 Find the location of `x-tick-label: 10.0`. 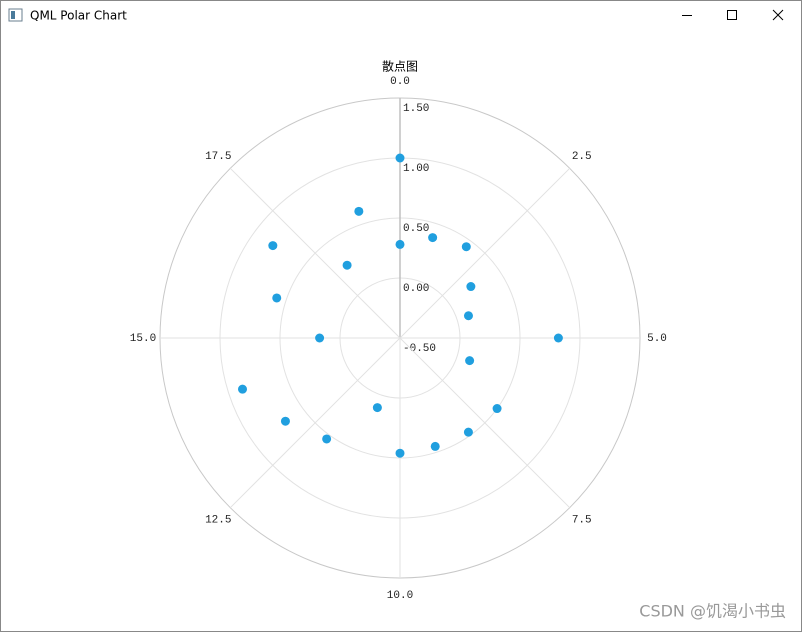

x-tick-label: 10.0 is located at coordinates (400, 596).